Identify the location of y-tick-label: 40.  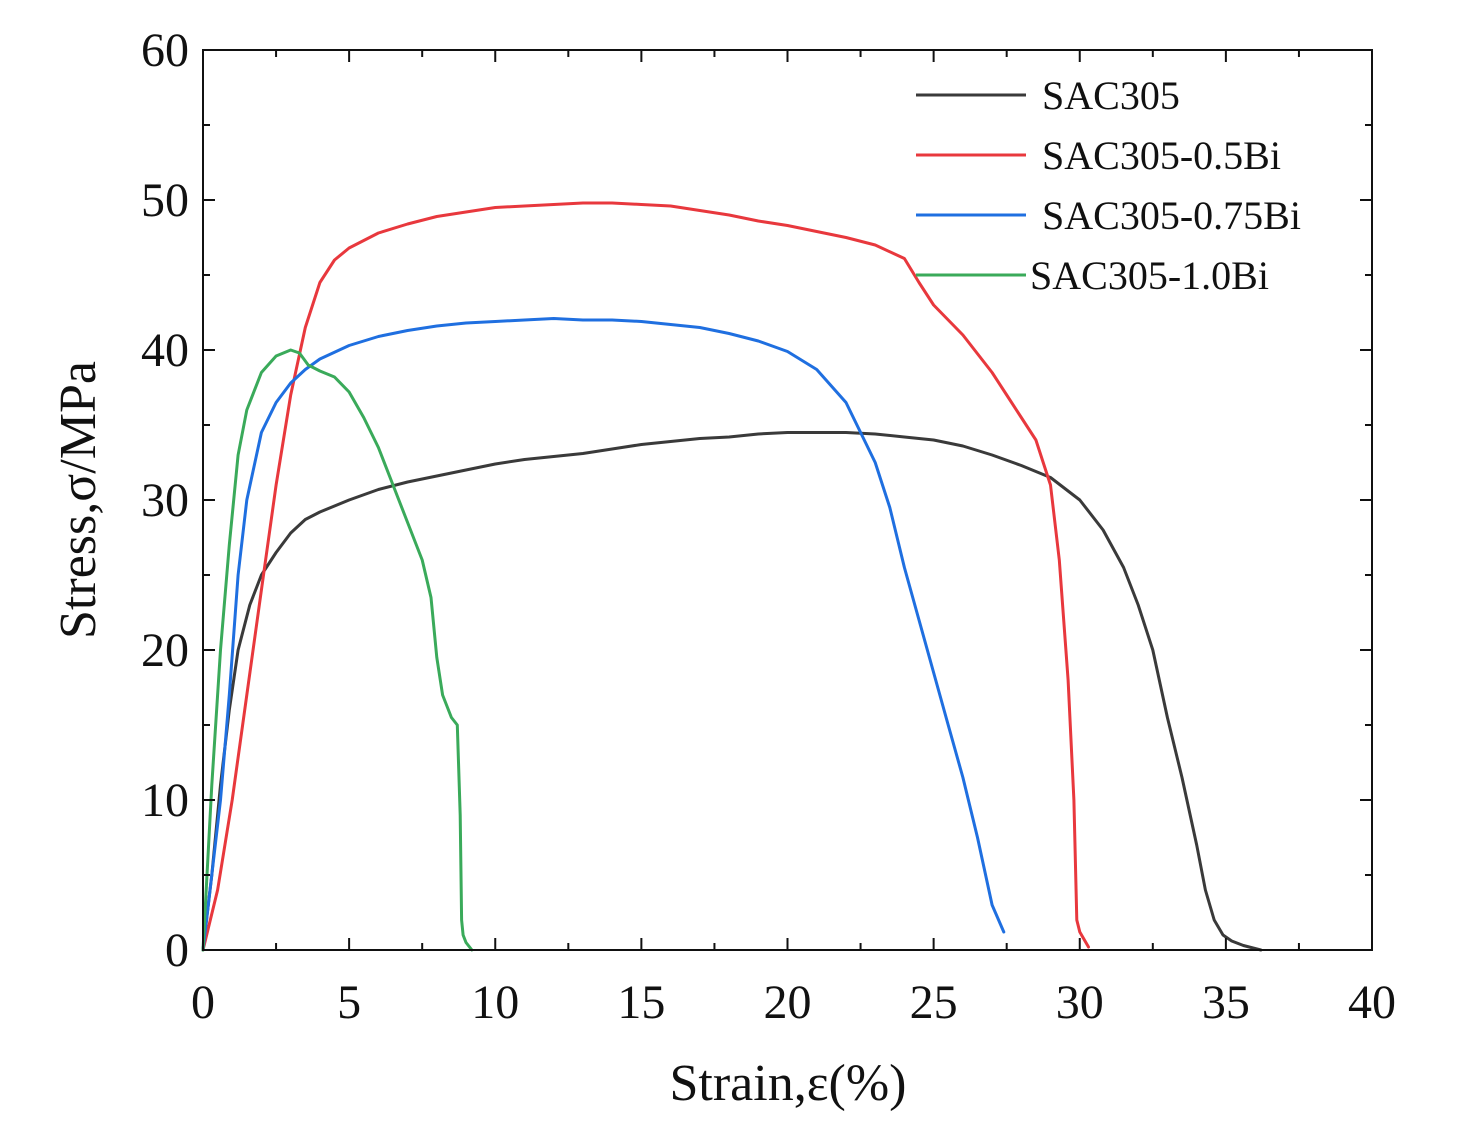
(165, 350).